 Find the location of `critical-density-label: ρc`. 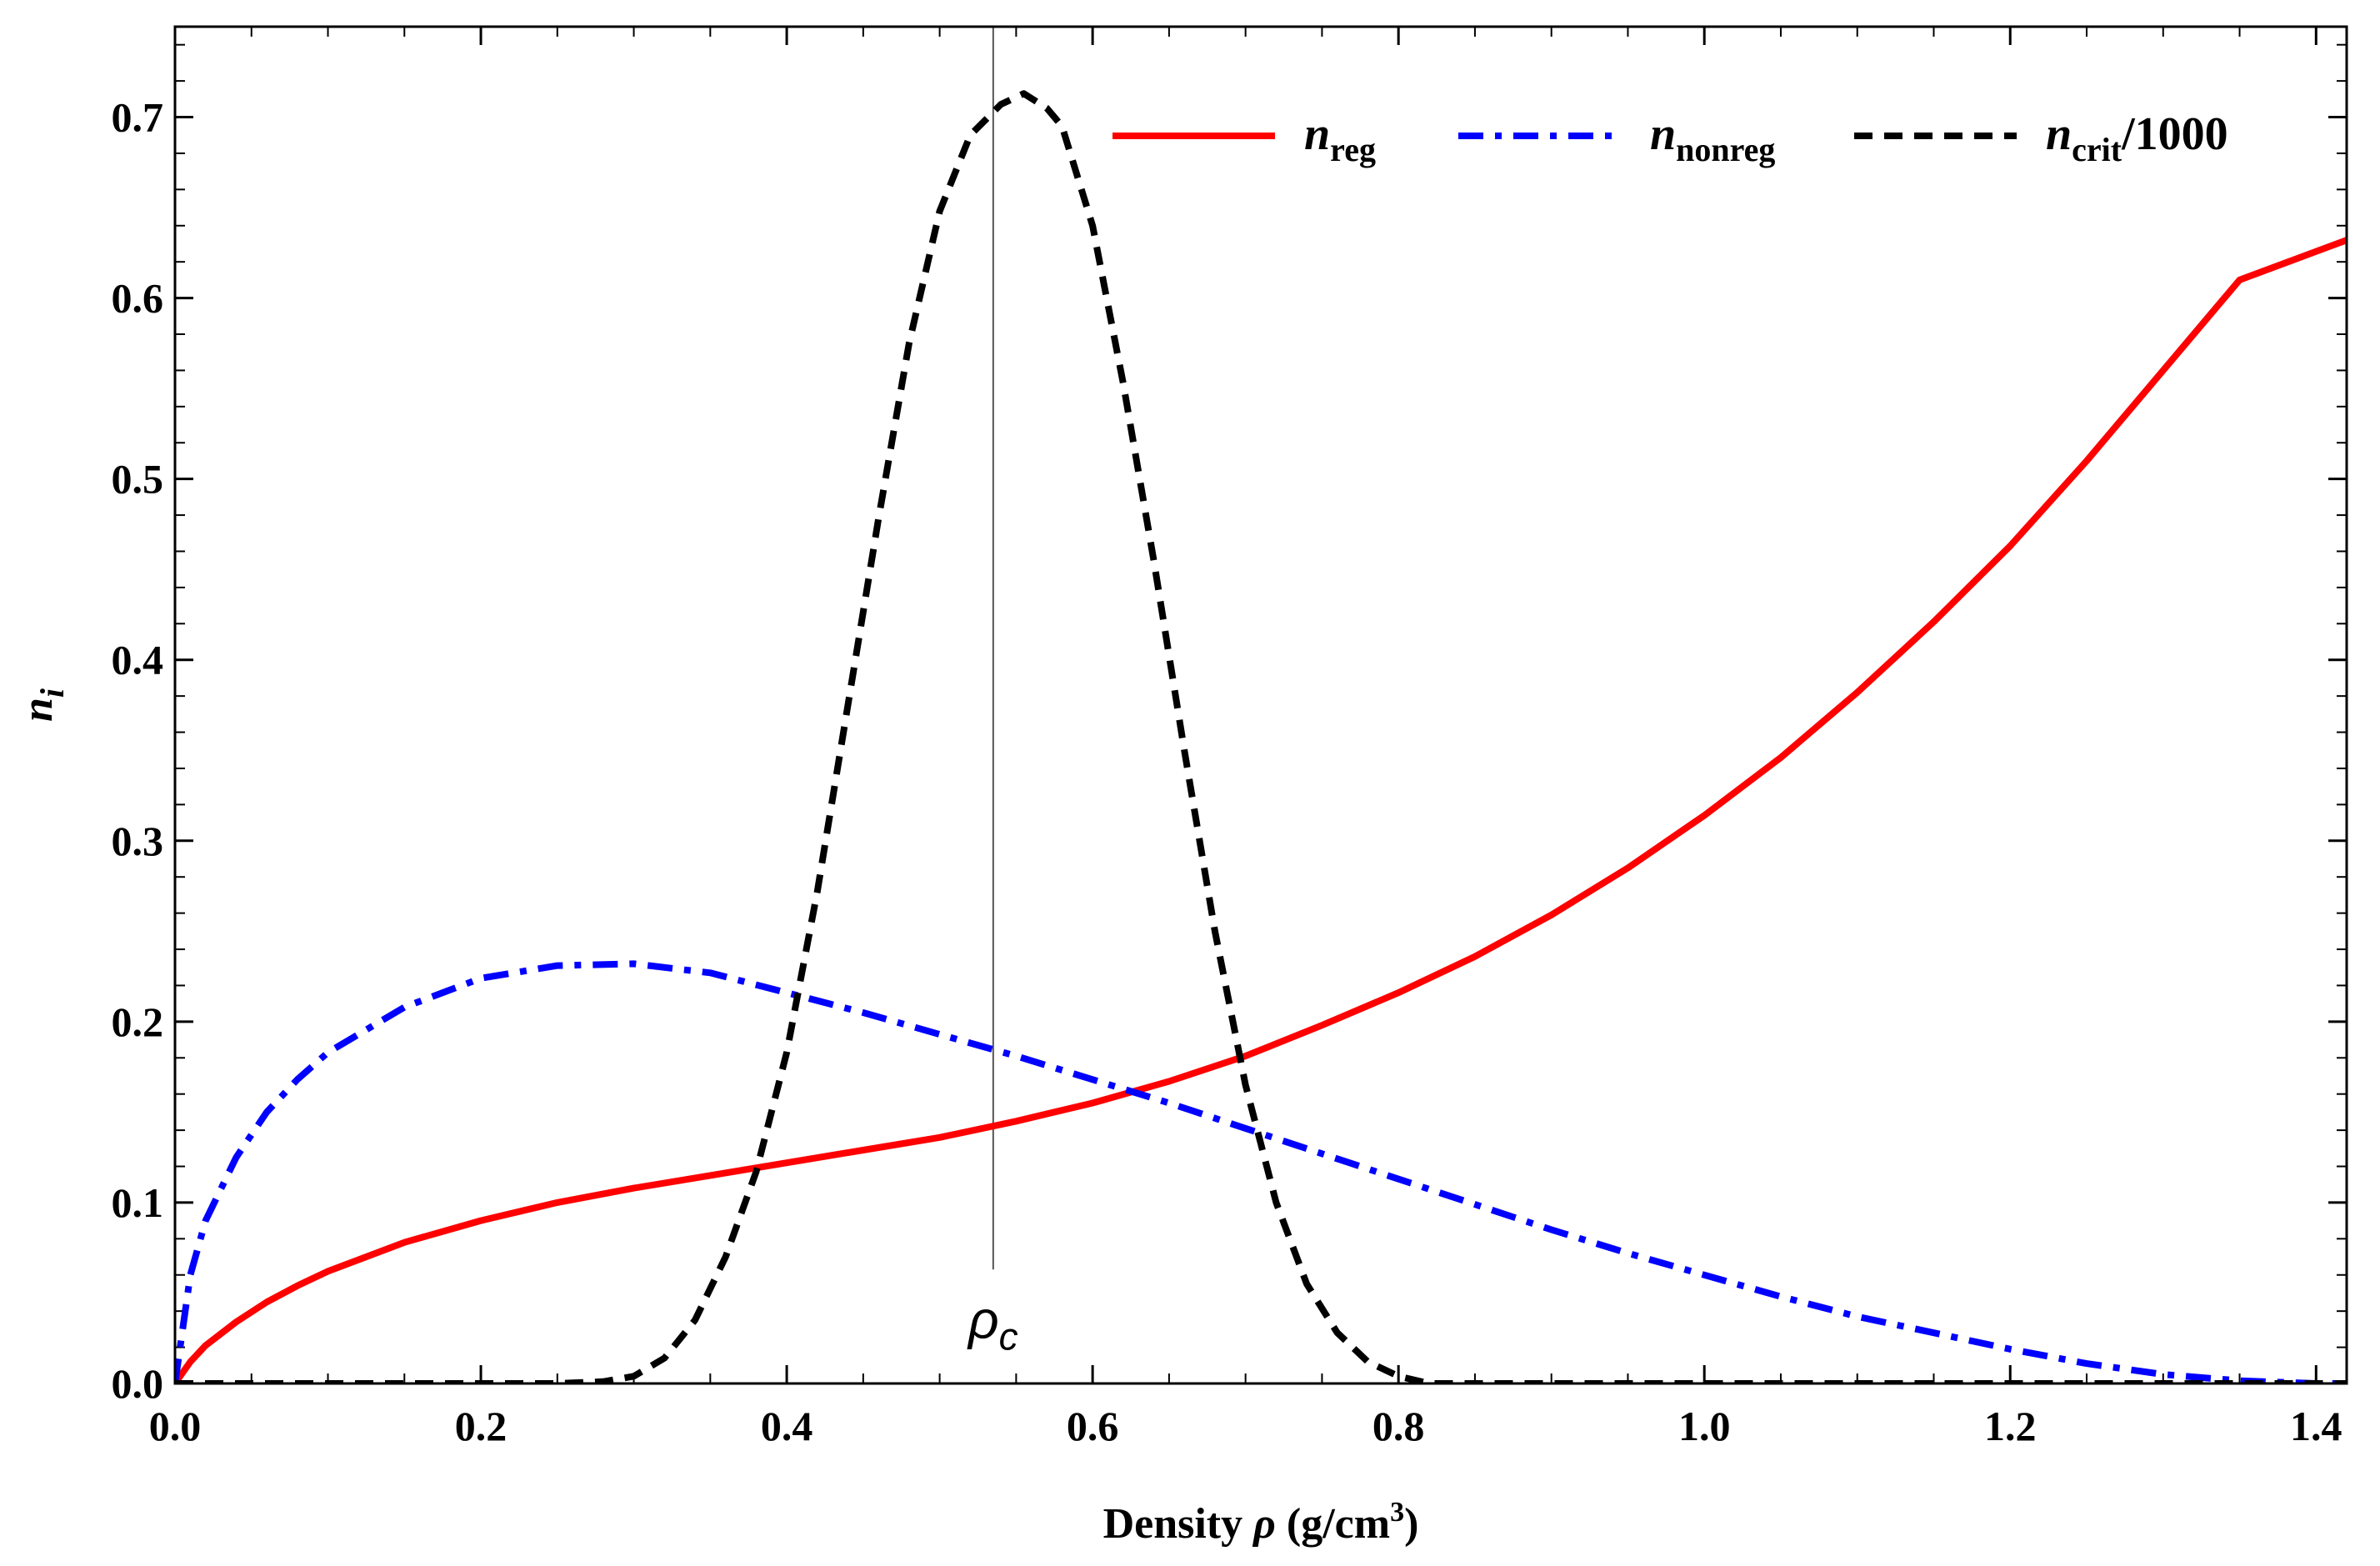

critical-density-label: ρc is located at coordinates (992, 1324).